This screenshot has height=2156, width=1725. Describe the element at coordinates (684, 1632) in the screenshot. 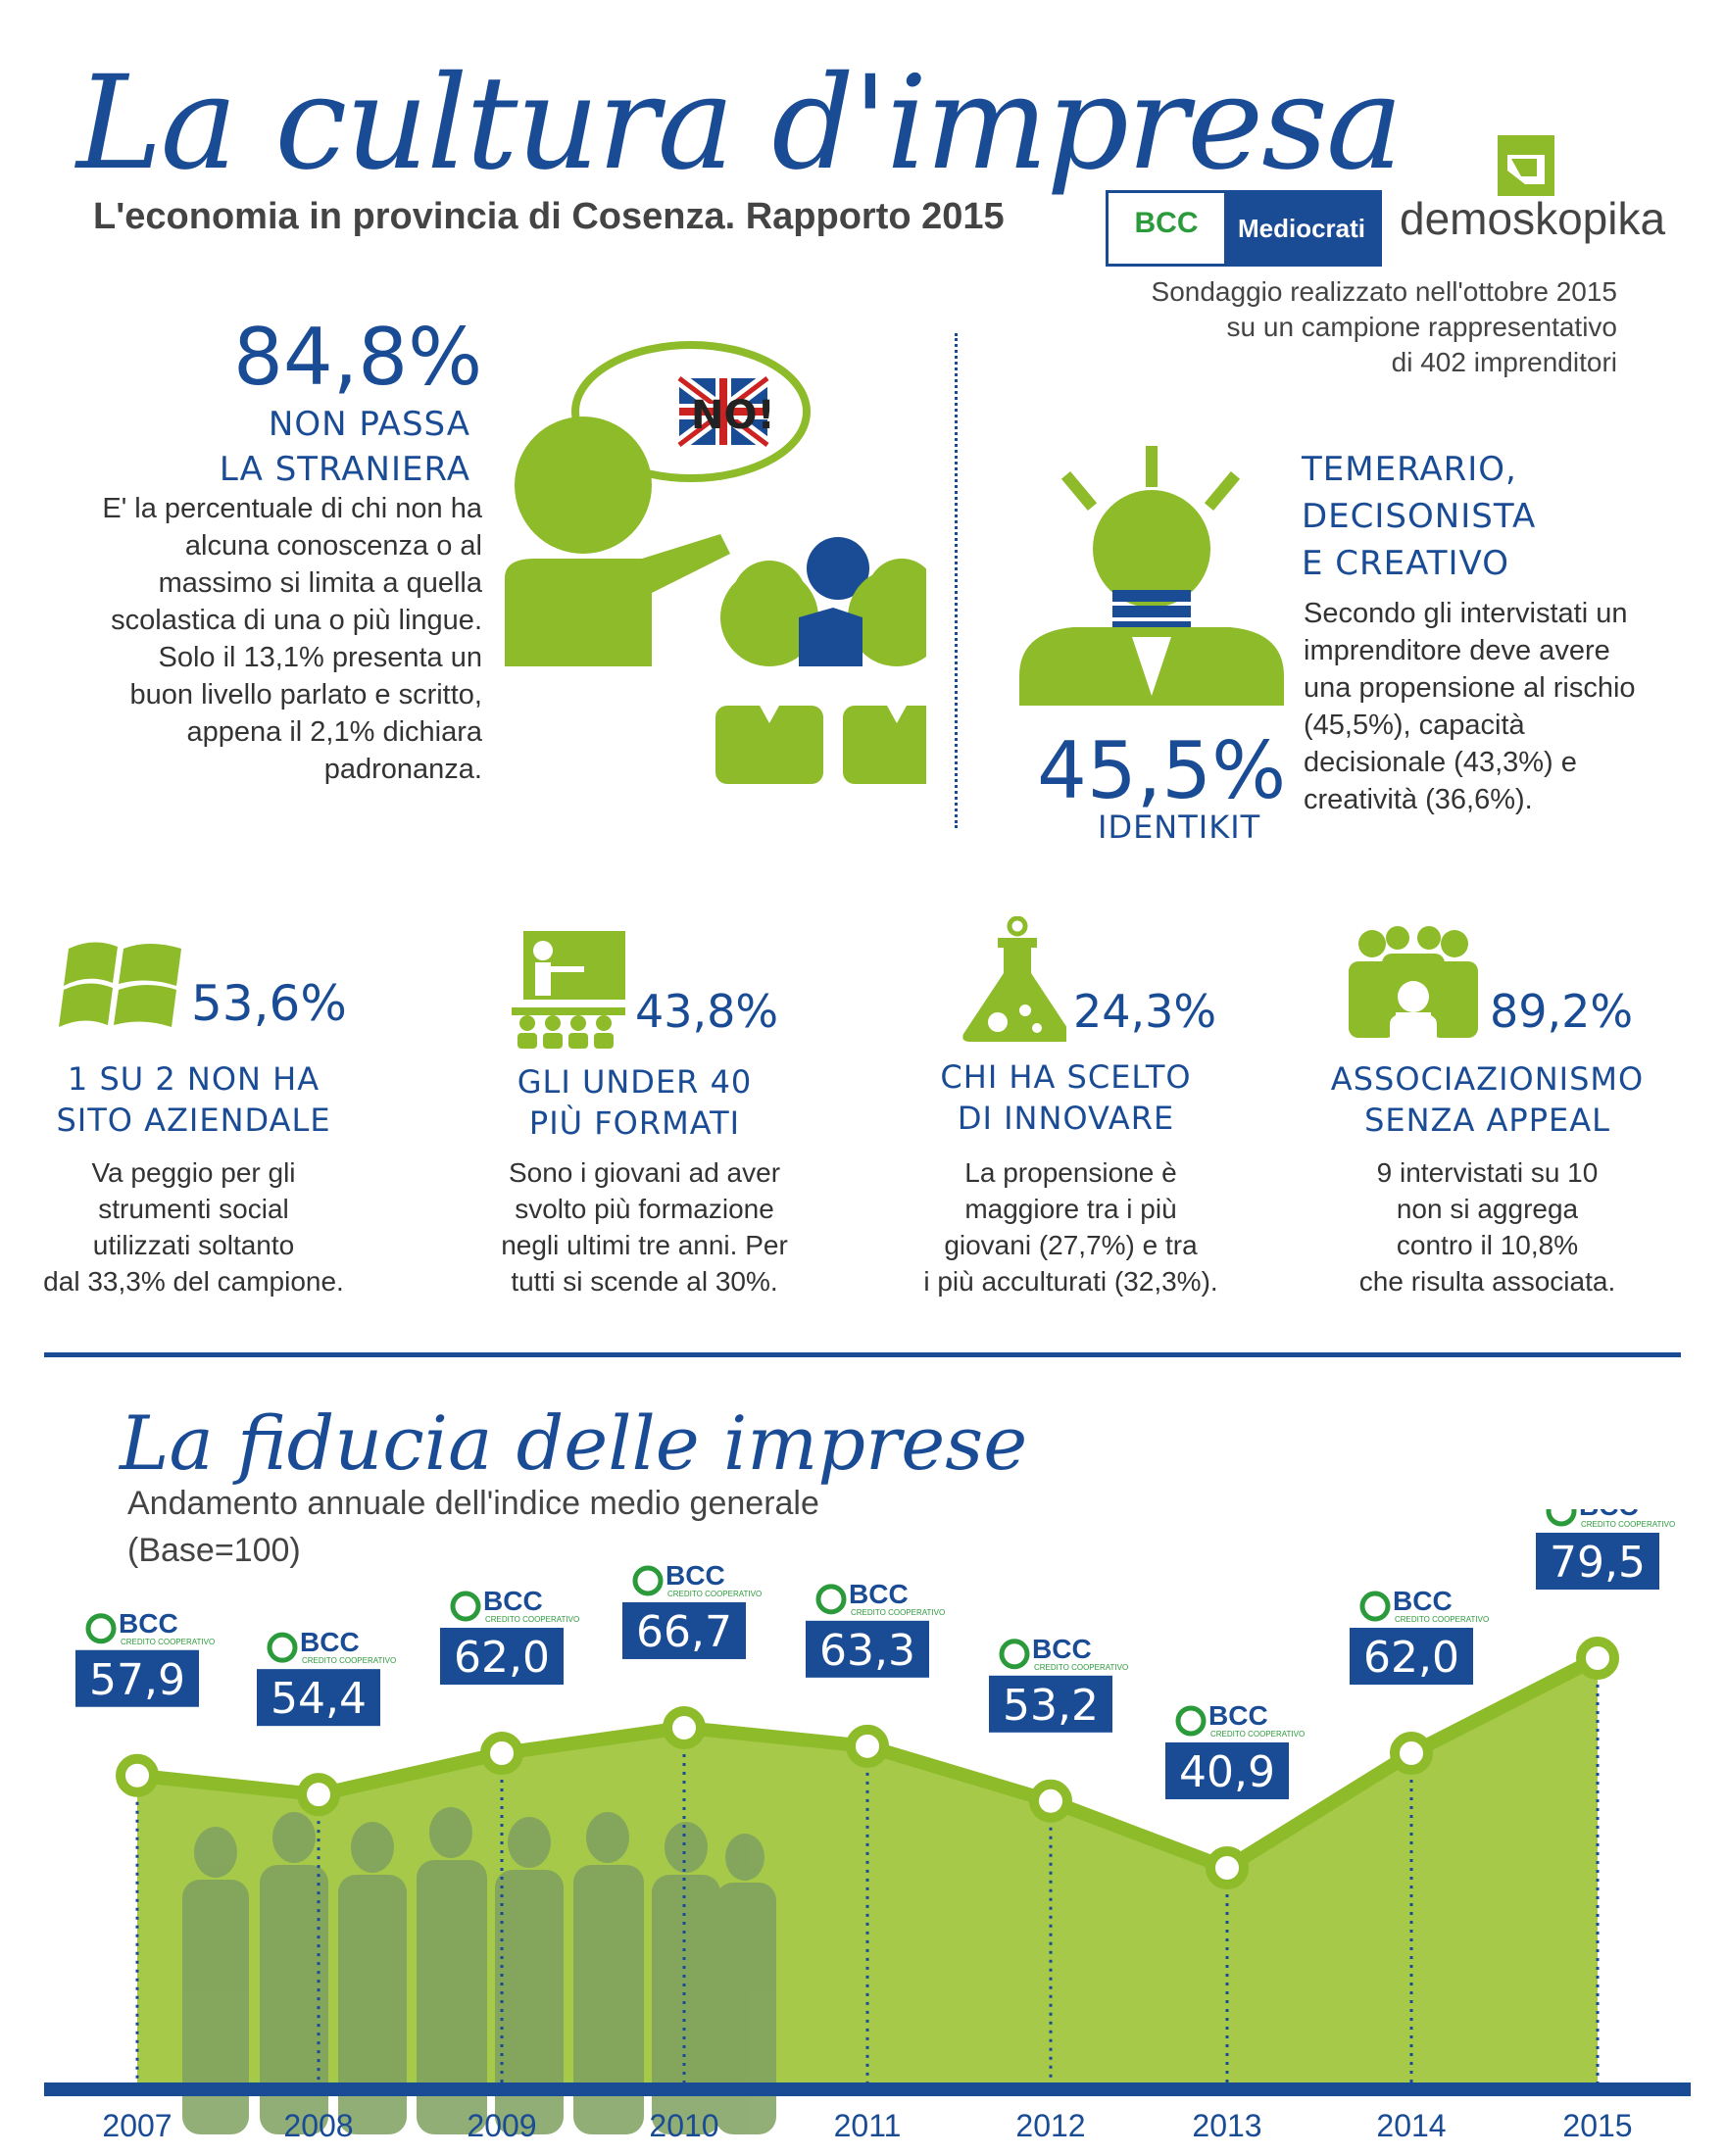

I see `data-label: 66,7` at that location.